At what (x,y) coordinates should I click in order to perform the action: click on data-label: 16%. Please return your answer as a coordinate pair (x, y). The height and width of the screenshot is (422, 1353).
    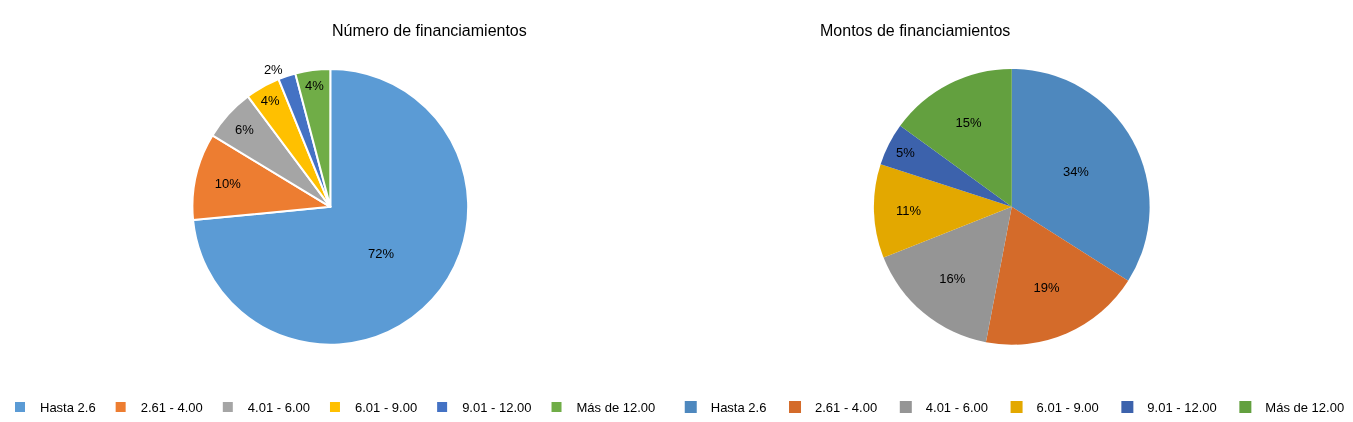
    Looking at the image, I should click on (952, 279).